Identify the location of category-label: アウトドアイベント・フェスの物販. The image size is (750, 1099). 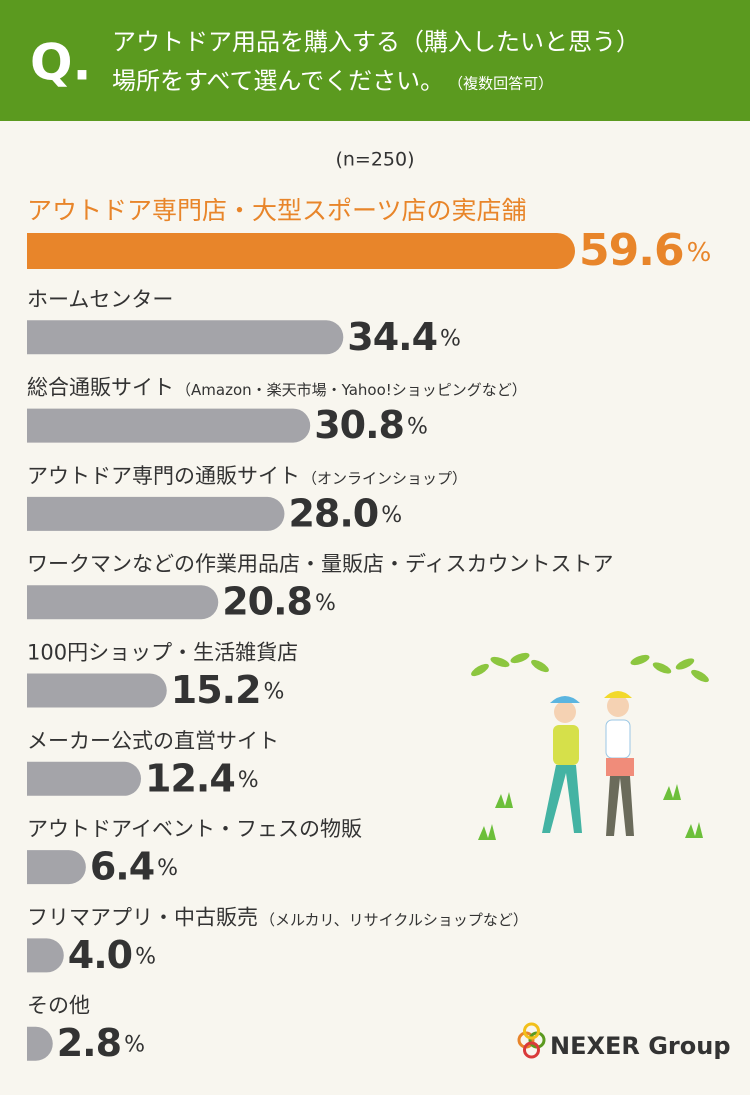
(194, 829).